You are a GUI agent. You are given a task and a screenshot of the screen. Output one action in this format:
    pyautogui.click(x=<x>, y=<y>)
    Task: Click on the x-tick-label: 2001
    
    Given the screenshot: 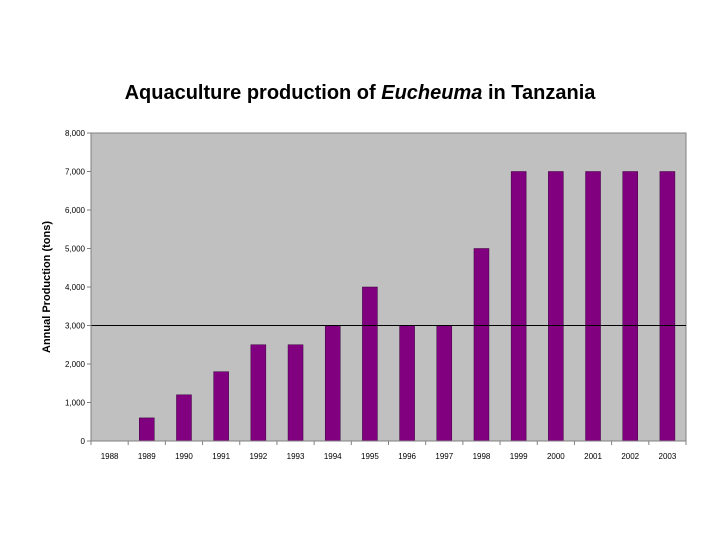 What is the action you would take?
    pyautogui.click(x=593, y=456)
    